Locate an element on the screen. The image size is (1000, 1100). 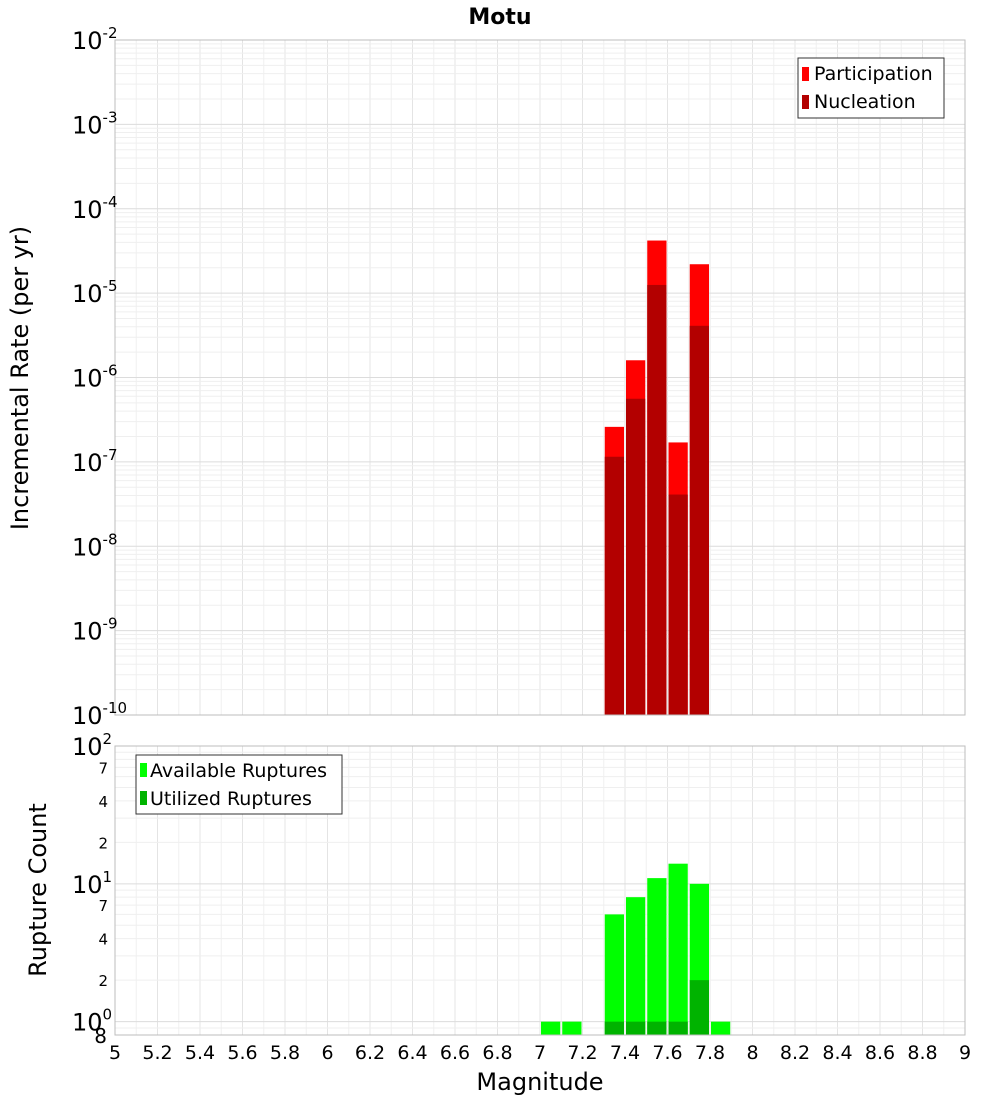
x-tick-label: 5 is located at coordinates (115, 1053).